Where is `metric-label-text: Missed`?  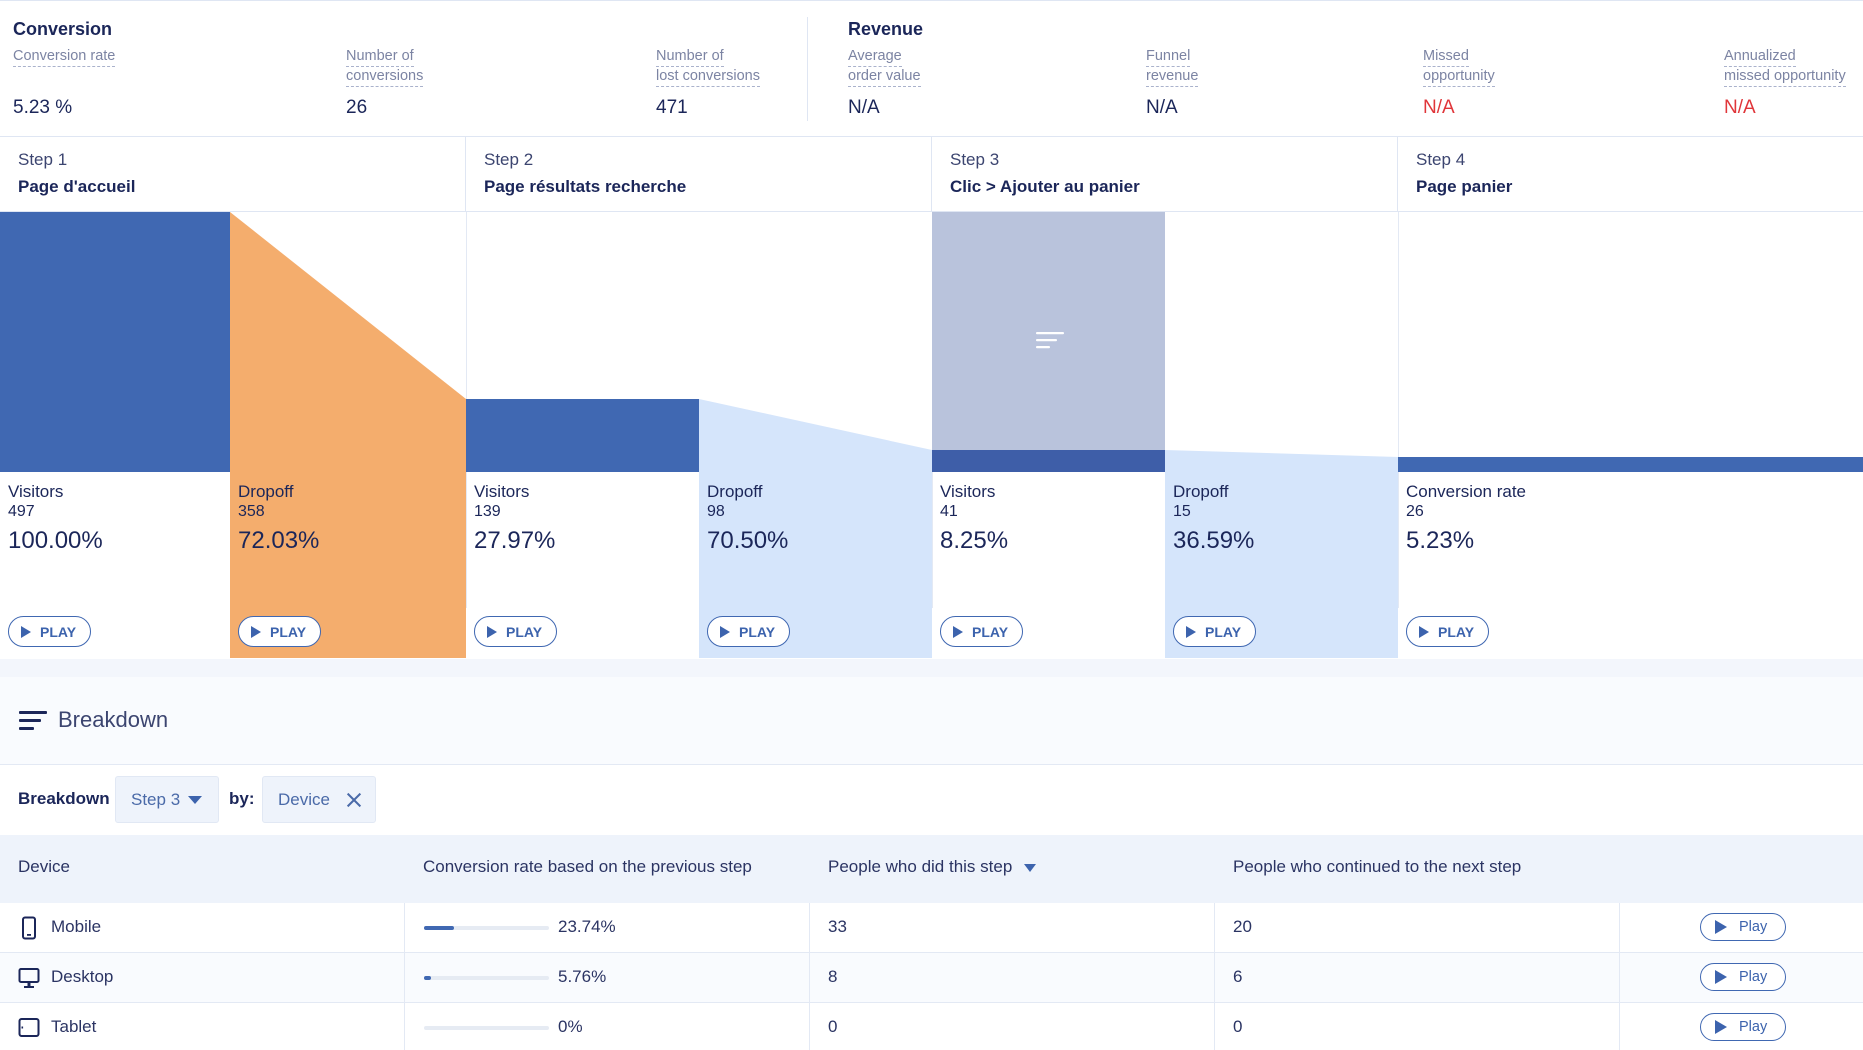
metric-label-text: Missed is located at coordinates (1446, 57).